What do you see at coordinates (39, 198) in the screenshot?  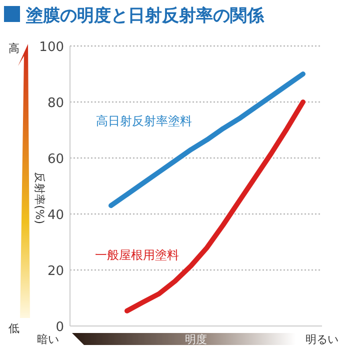 I see `y-axis-title: 反射率(%)` at bounding box center [39, 198].